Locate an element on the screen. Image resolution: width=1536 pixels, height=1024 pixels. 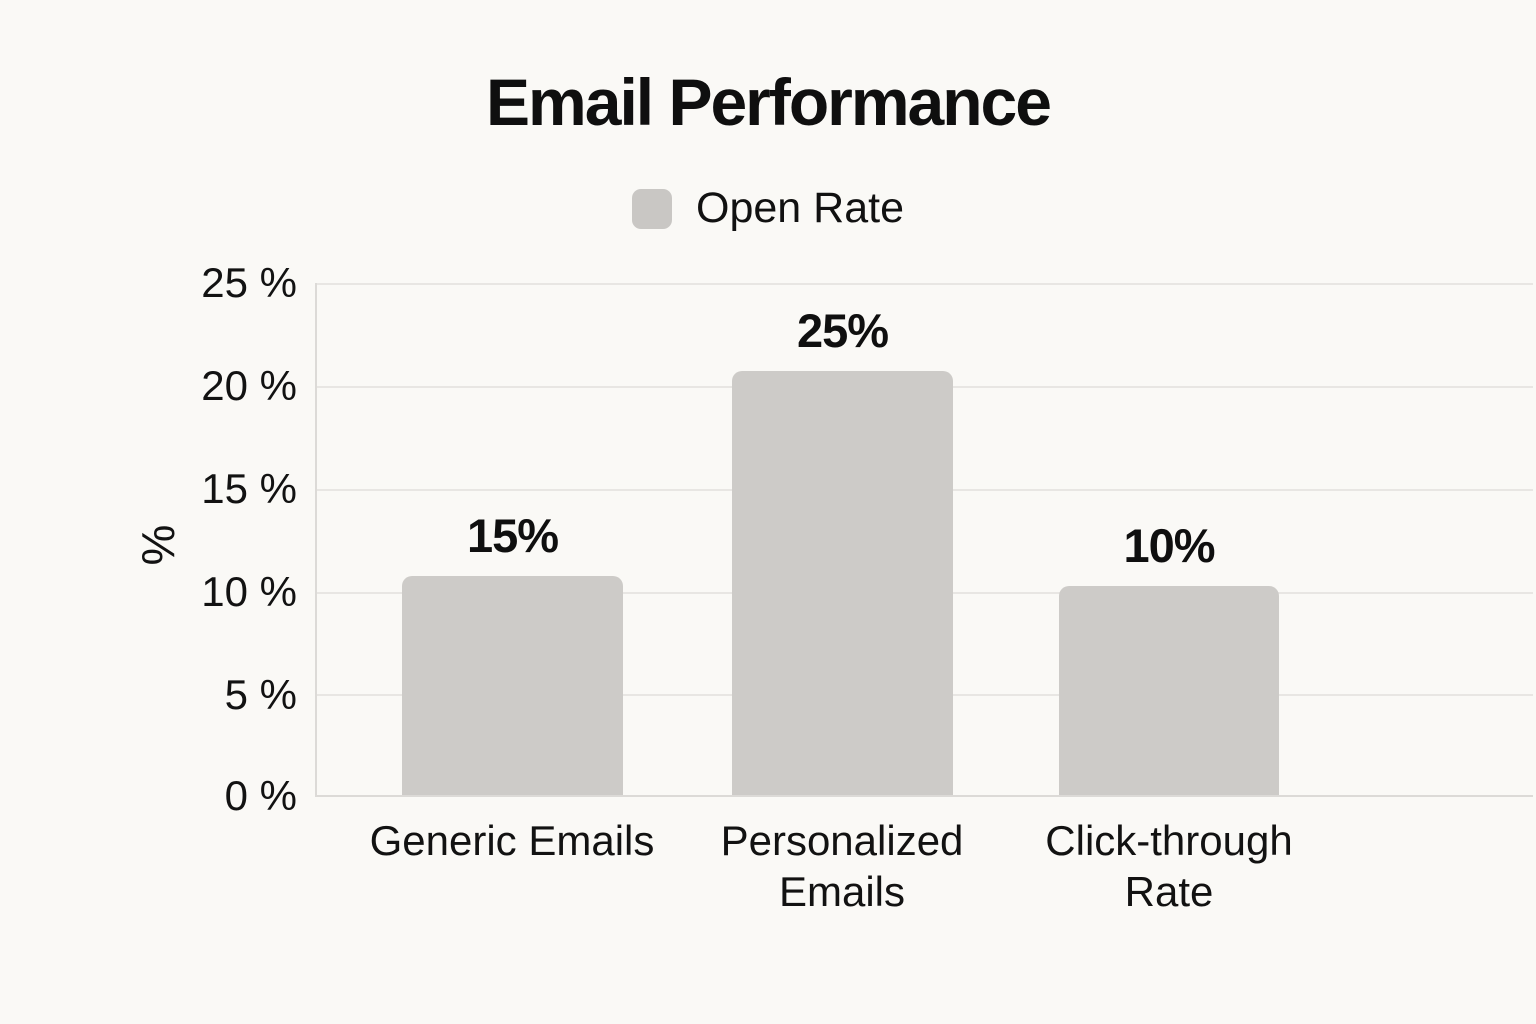
y-tick-label-20: 20 % is located at coordinates (249, 385).